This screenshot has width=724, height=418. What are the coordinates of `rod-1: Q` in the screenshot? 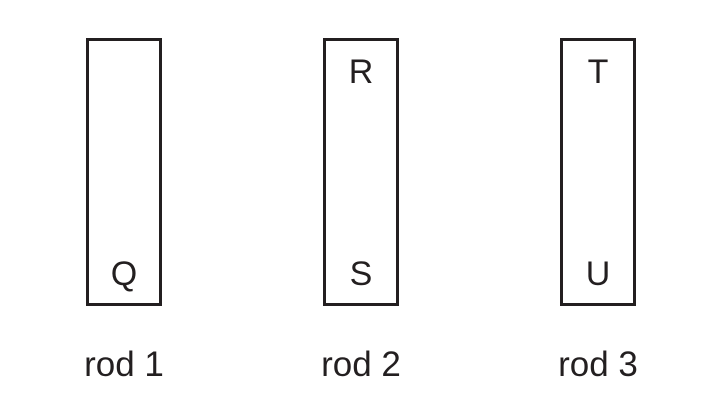 It's located at (124, 172).